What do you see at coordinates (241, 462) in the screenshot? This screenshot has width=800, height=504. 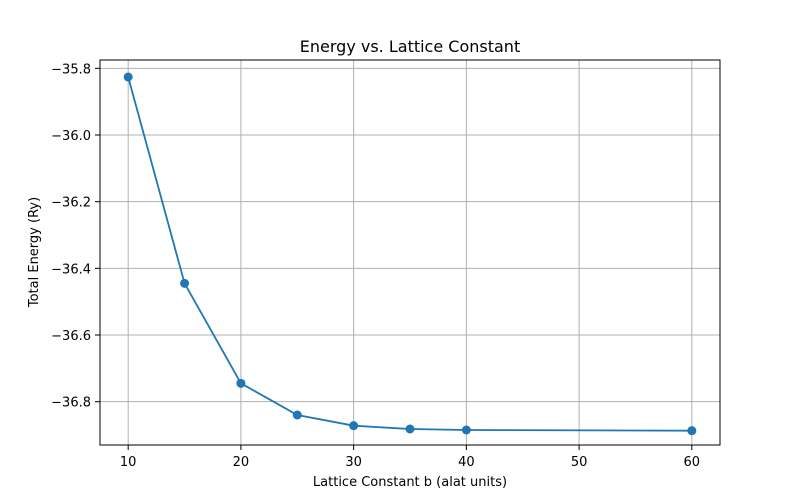 I see `x-tick-label: 20` at bounding box center [241, 462].